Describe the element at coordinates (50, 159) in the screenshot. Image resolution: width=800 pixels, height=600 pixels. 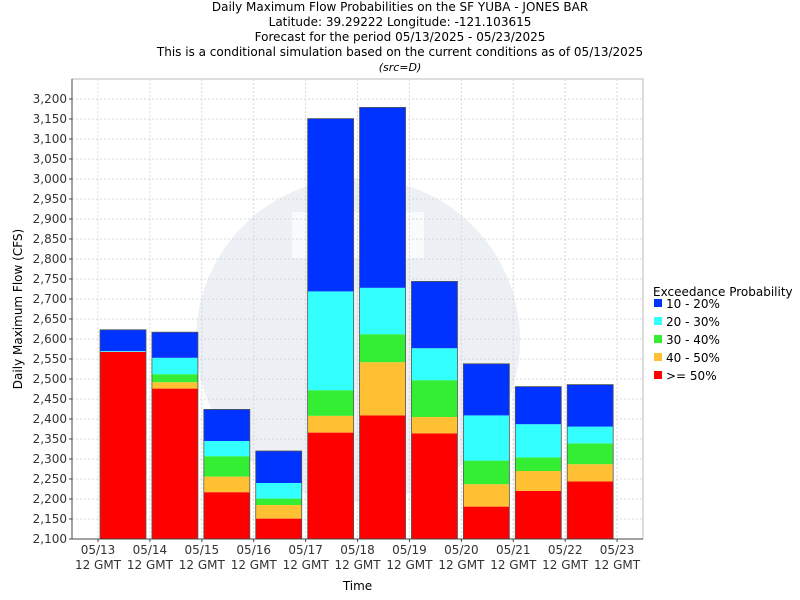
I see `y-tick-label: 3,050` at that location.